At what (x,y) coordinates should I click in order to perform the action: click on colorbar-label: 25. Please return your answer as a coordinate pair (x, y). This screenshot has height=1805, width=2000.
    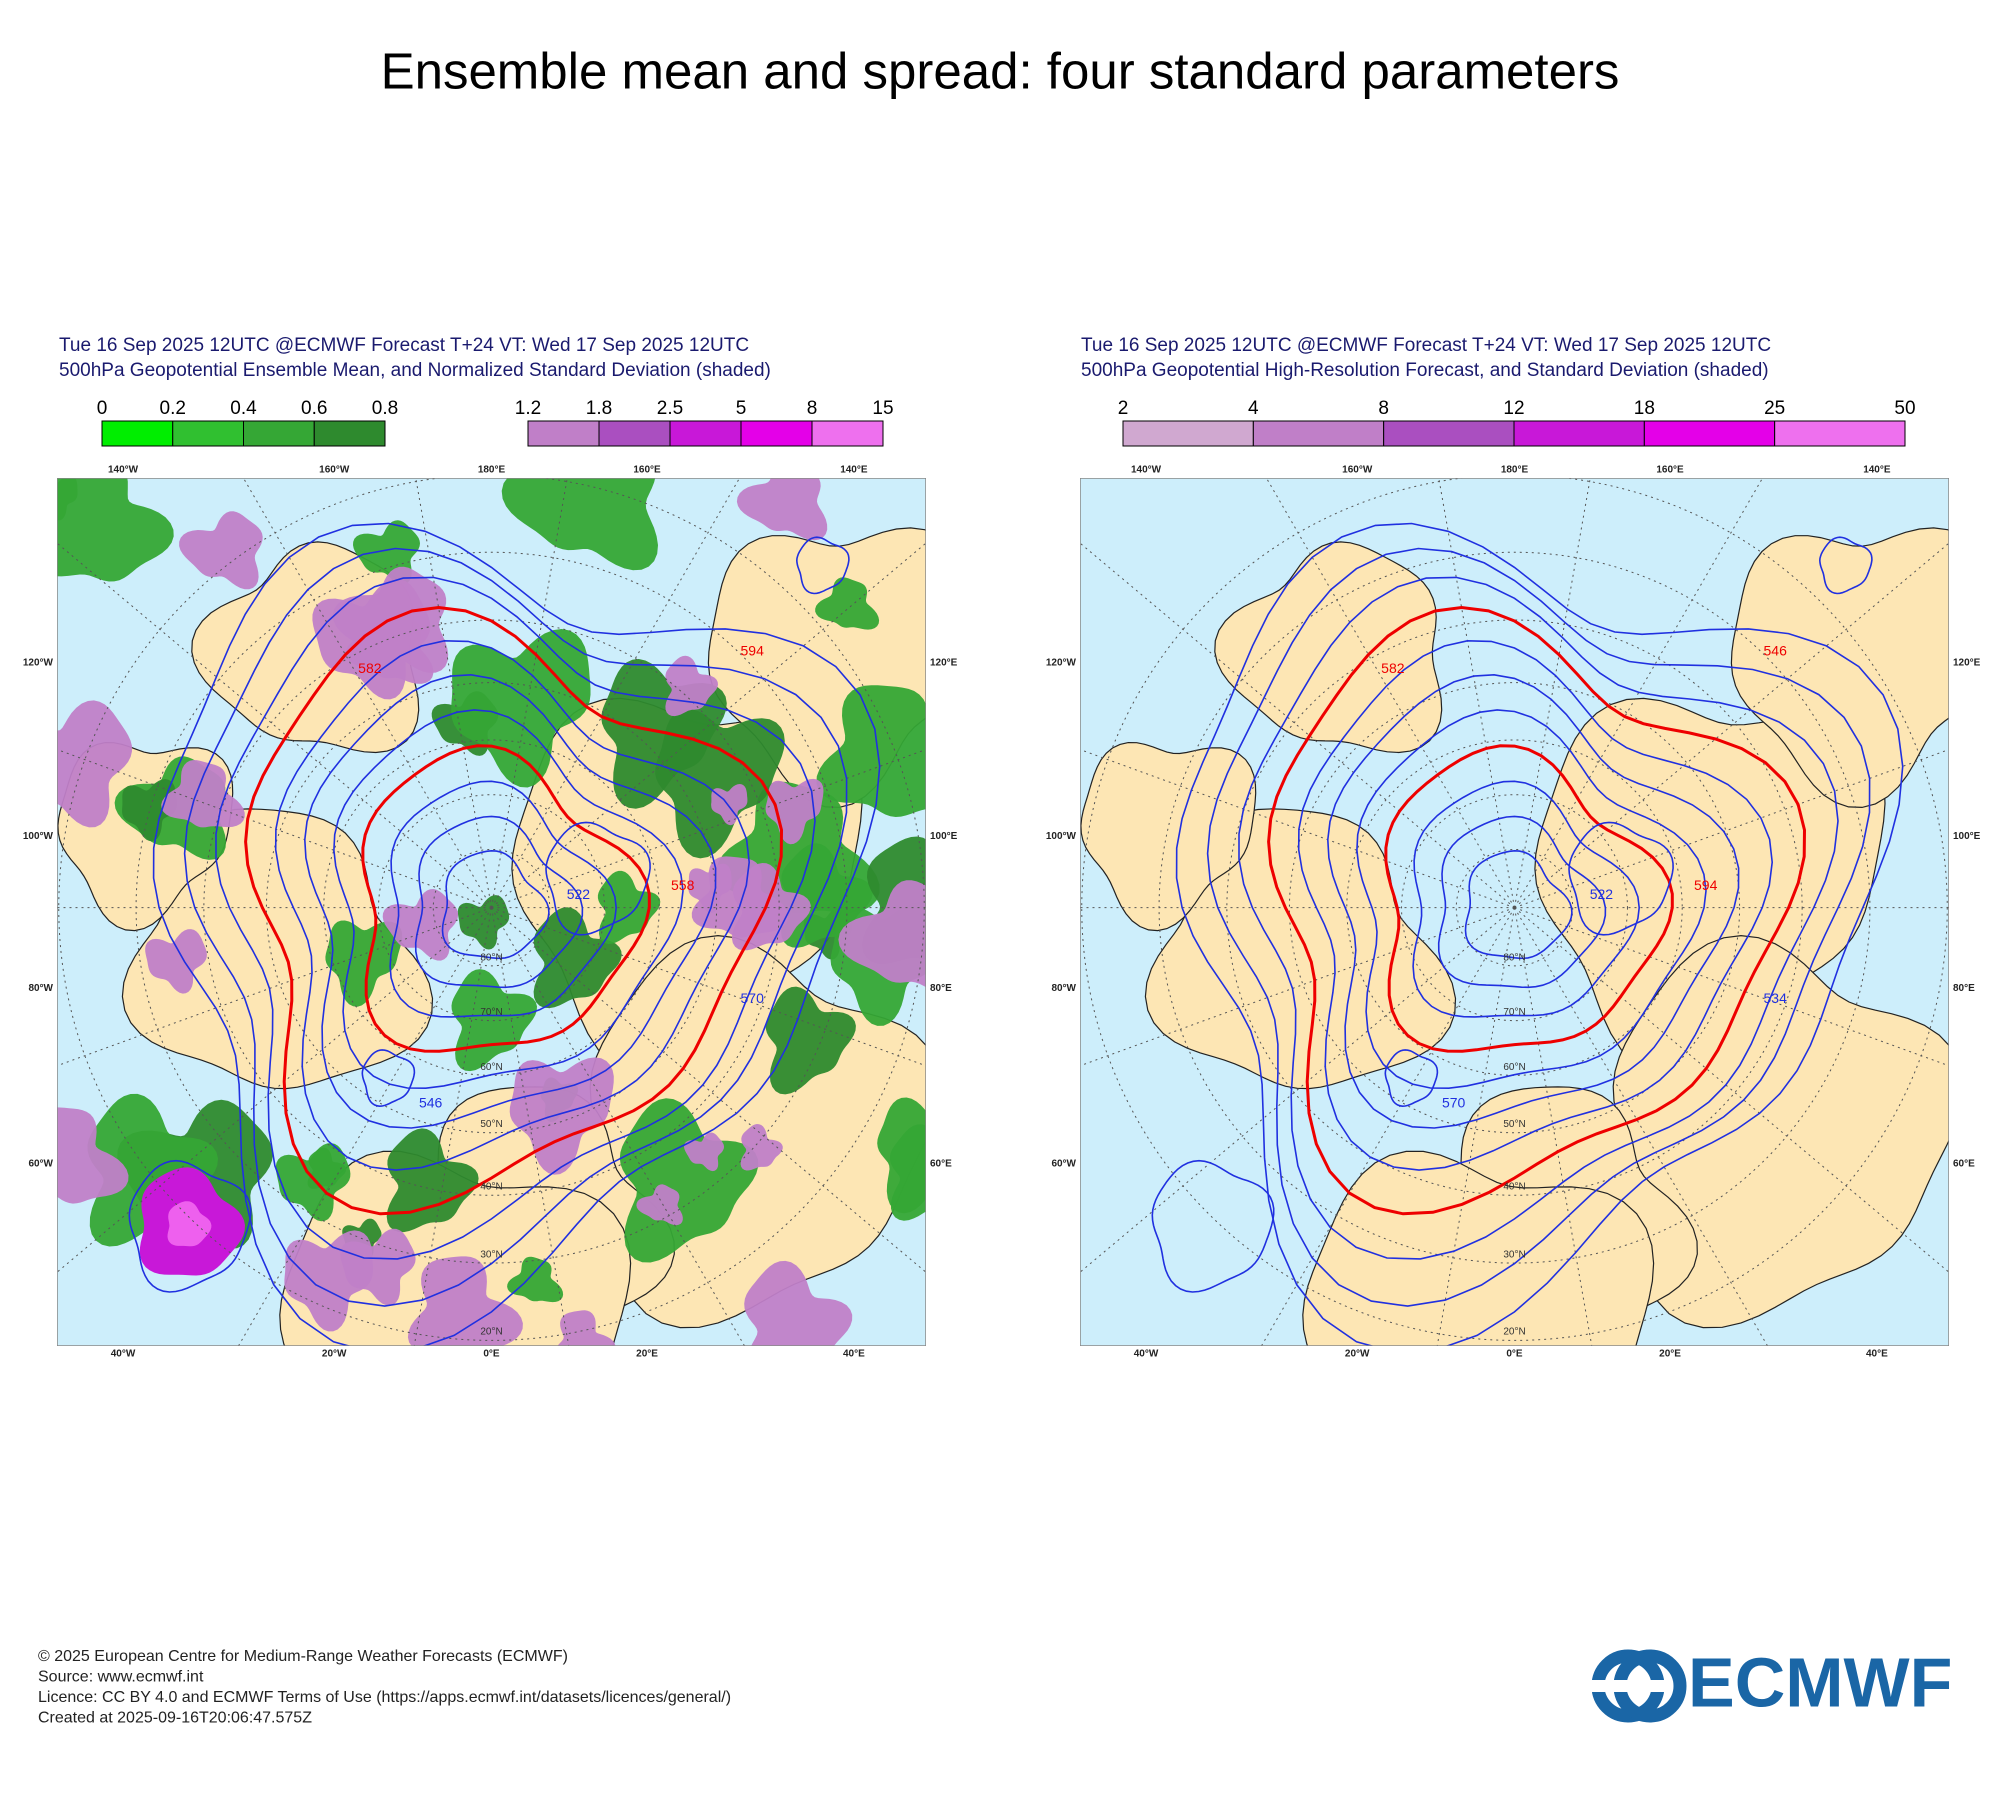
    Looking at the image, I should click on (1774, 408).